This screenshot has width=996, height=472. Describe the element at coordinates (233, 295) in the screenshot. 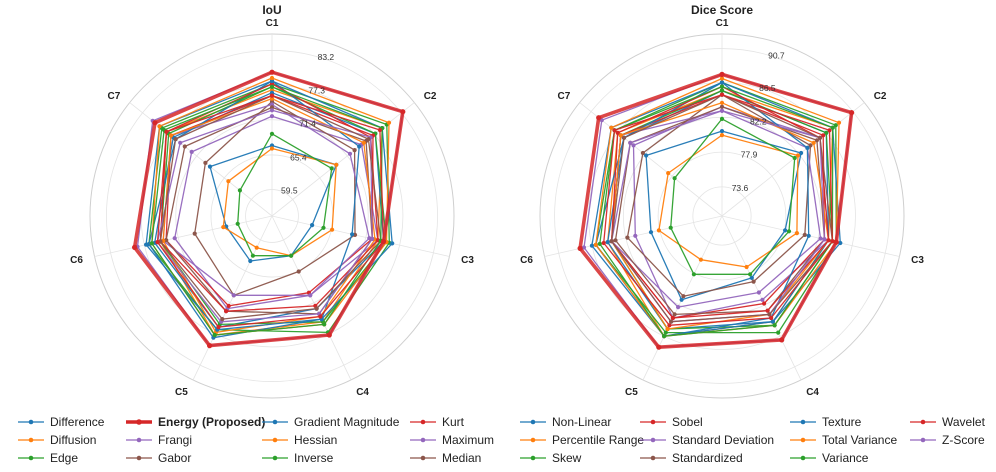

I see `point-maximum-c5` at that location.